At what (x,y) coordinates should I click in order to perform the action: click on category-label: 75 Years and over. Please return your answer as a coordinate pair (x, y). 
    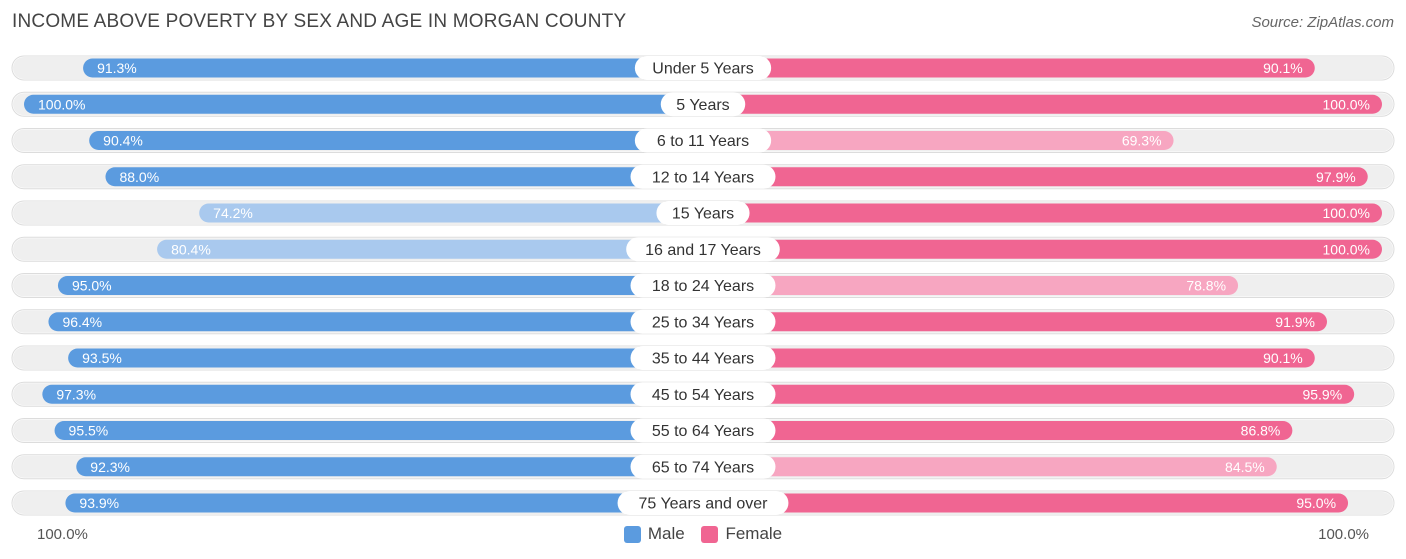
    Looking at the image, I should click on (704, 504).